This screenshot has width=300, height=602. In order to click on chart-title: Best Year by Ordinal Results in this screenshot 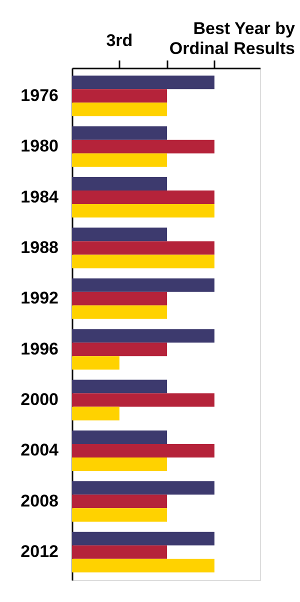, I will do `click(232, 38)`.